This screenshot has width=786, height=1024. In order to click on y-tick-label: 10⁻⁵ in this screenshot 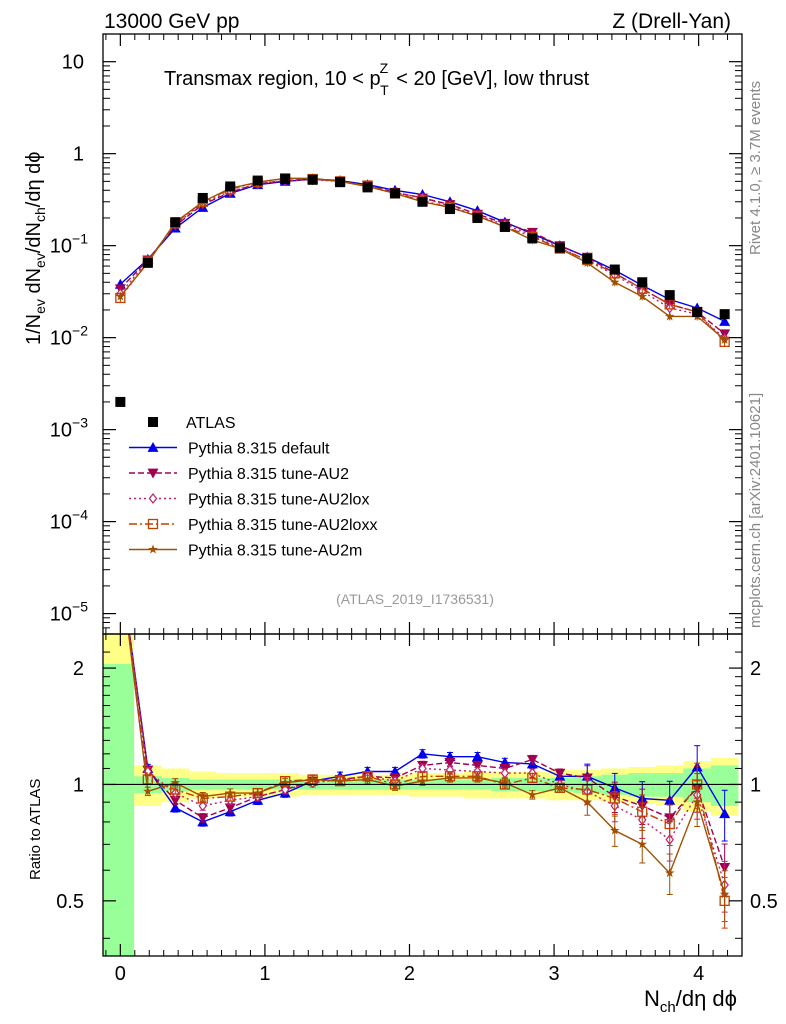, I will do `click(69, 612)`.